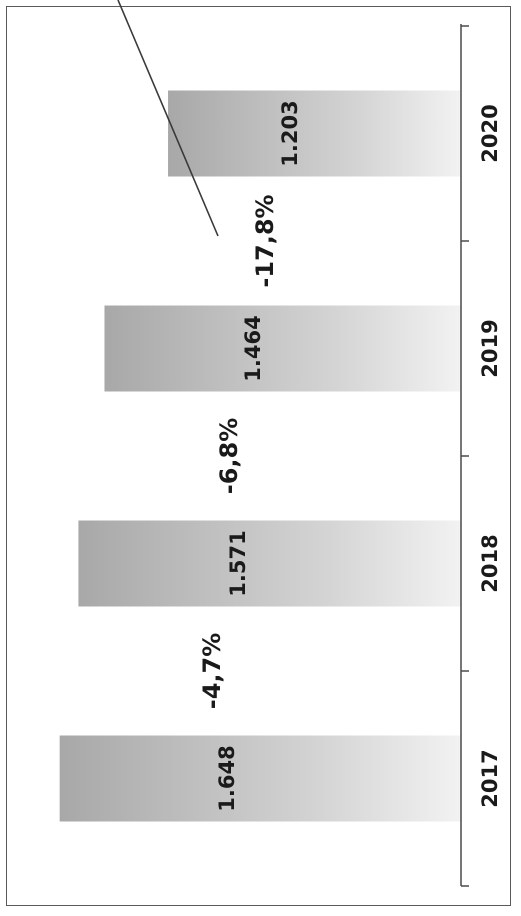 This screenshot has height=916, width=521. What do you see at coordinates (314, 133) in the screenshot?
I see `bar-2020` at bounding box center [314, 133].